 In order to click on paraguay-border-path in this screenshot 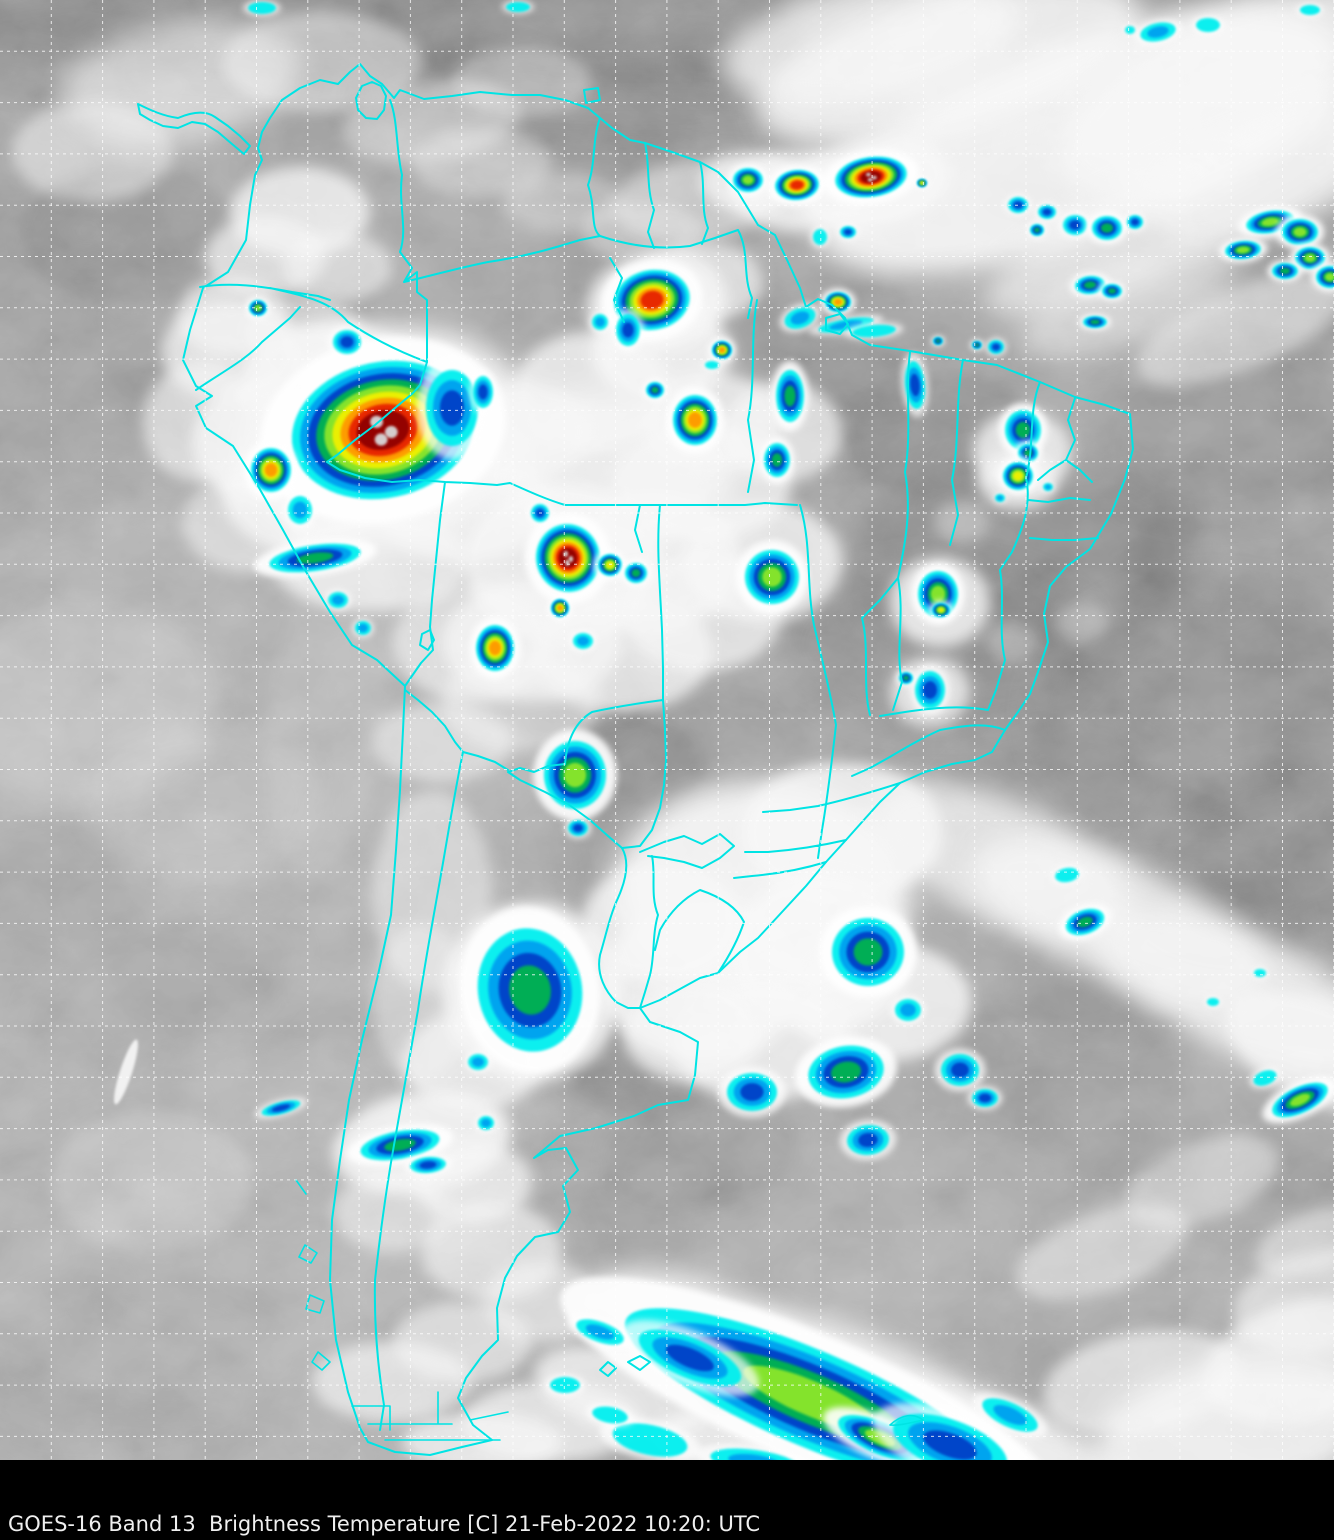, I will do `click(587, 774)`.